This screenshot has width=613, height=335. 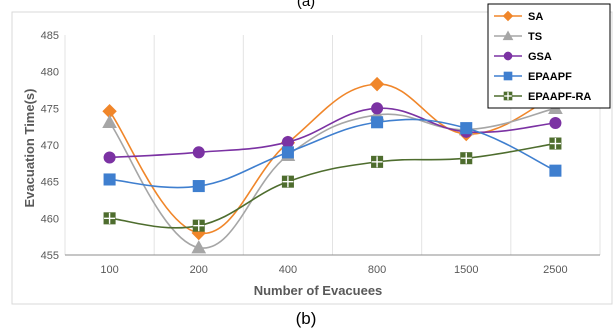 I want to click on top-caption: (a), so click(x=306, y=5).